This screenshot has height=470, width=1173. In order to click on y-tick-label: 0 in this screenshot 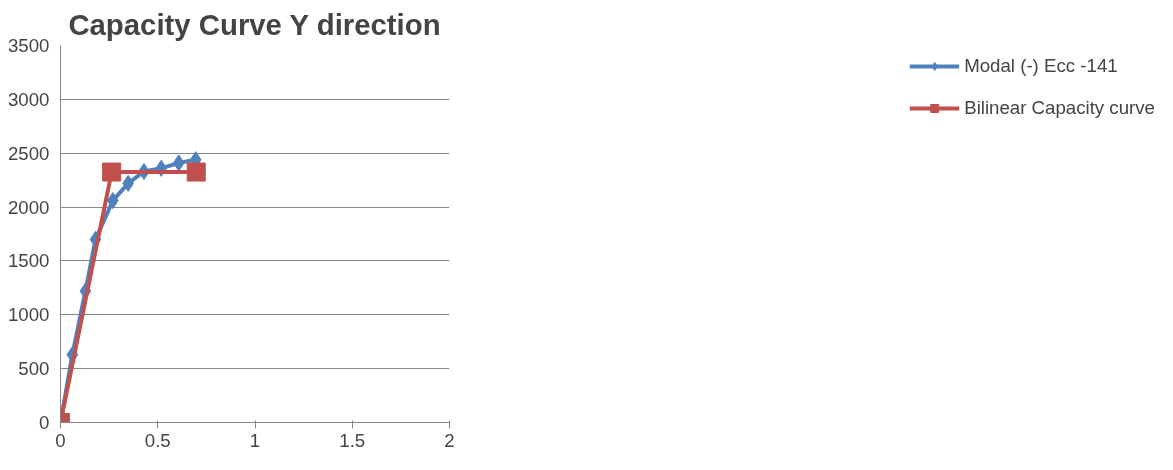, I will do `click(44, 422)`.